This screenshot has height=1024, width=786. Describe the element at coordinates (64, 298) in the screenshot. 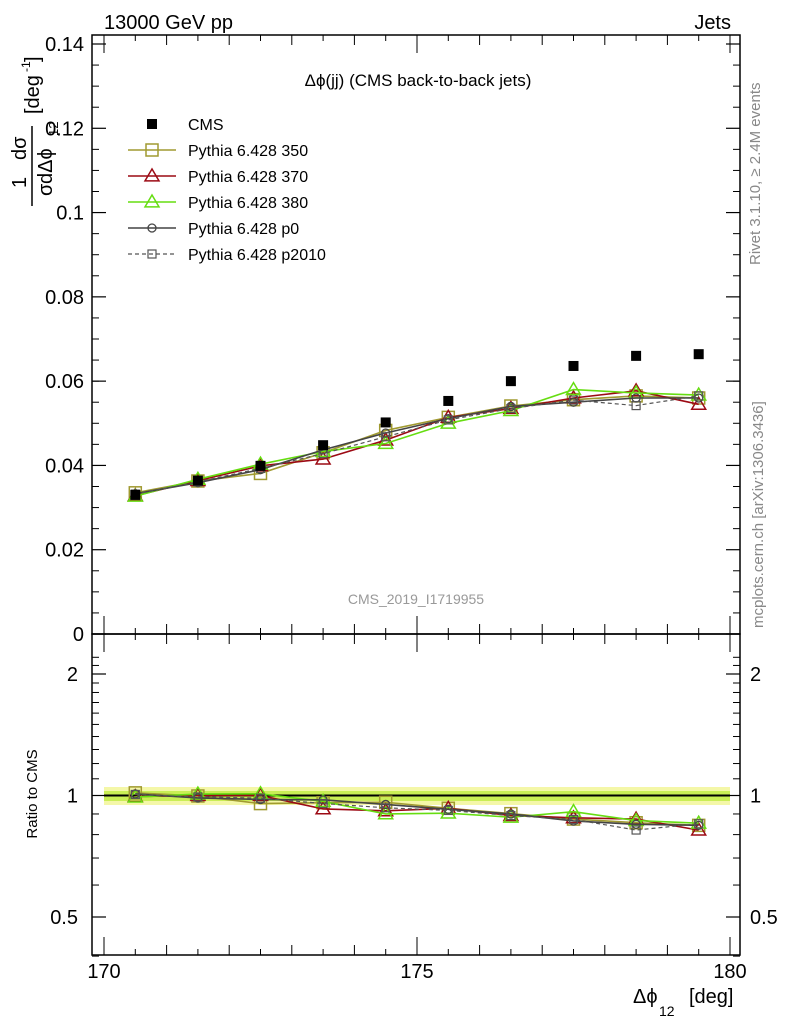

I see `y-tick-label: 0.08` at that location.